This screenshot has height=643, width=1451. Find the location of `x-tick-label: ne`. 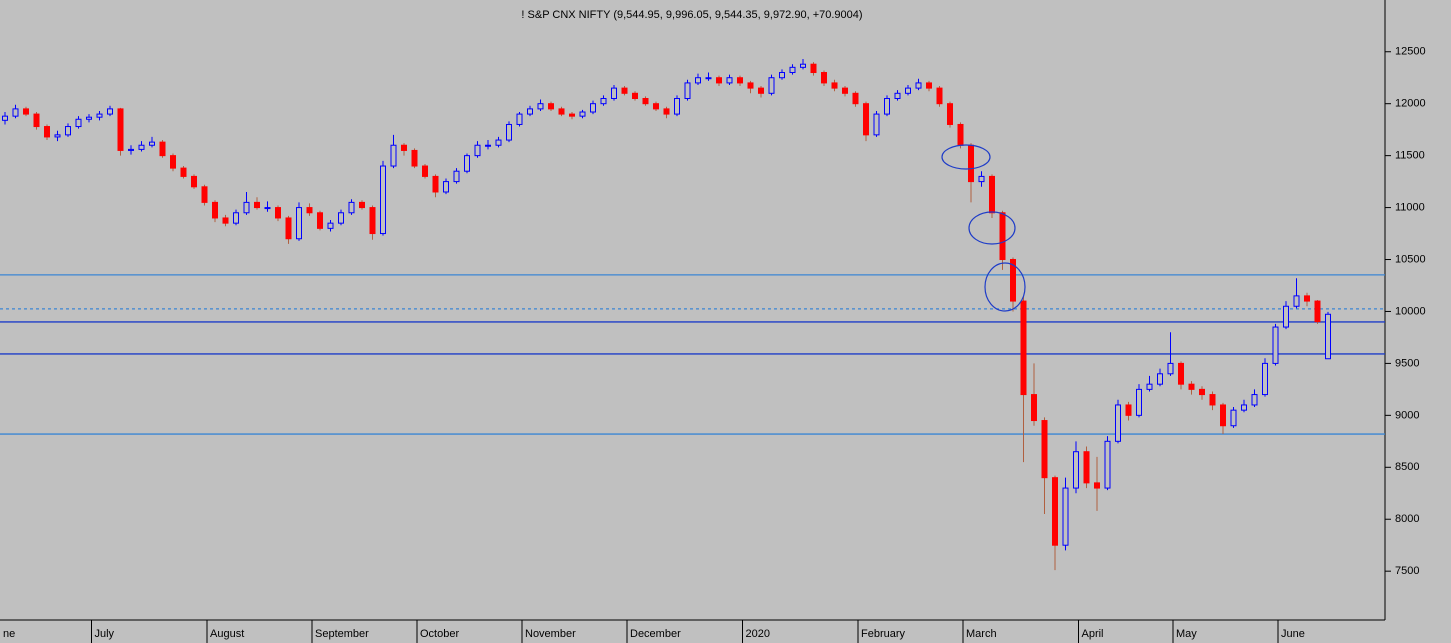

x-tick-label: ne is located at coordinates (9, 634).